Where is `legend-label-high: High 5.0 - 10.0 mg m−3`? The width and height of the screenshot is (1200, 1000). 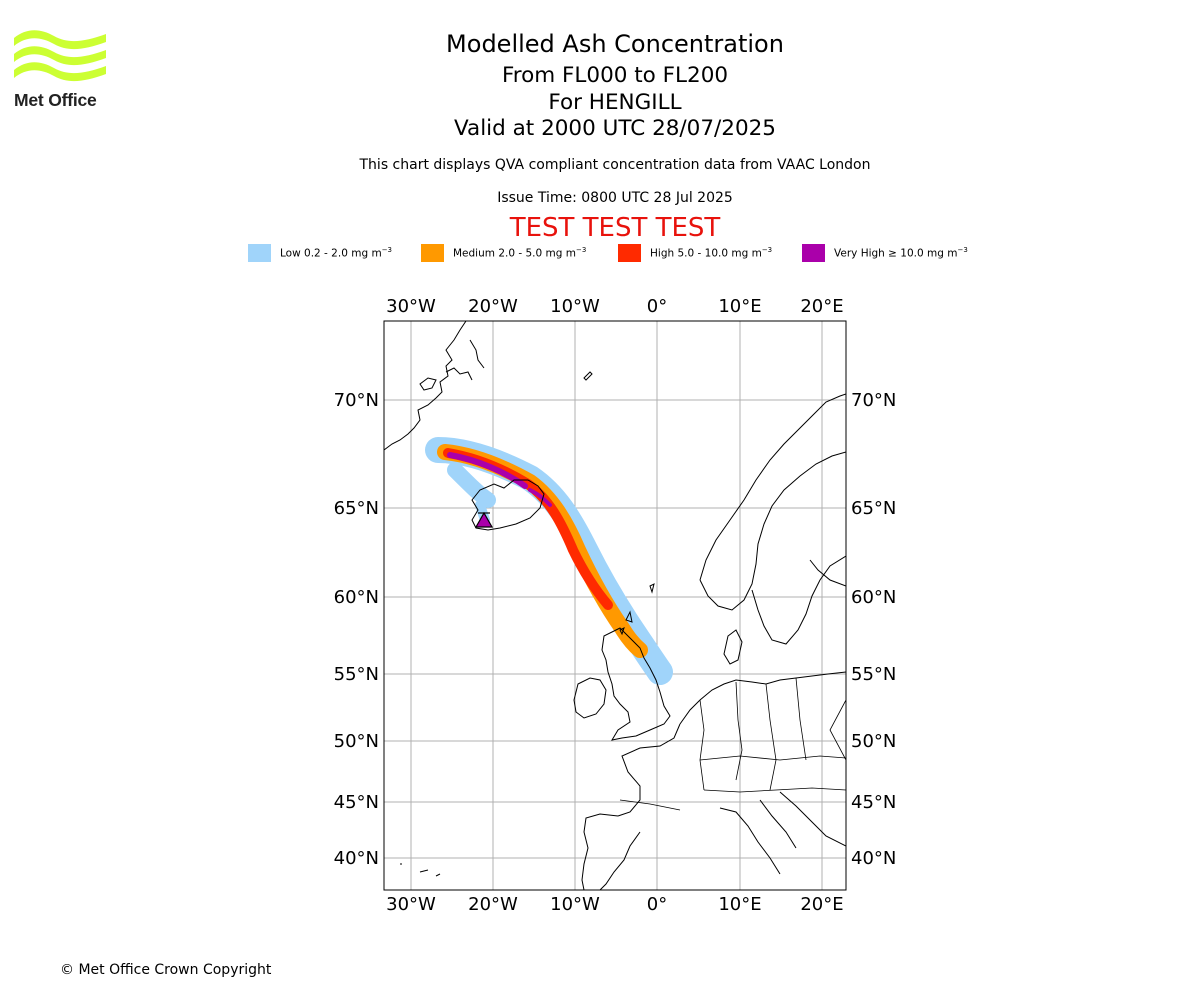 legend-label-high: High 5.0 - 10.0 mg m−3 is located at coordinates (711, 253).